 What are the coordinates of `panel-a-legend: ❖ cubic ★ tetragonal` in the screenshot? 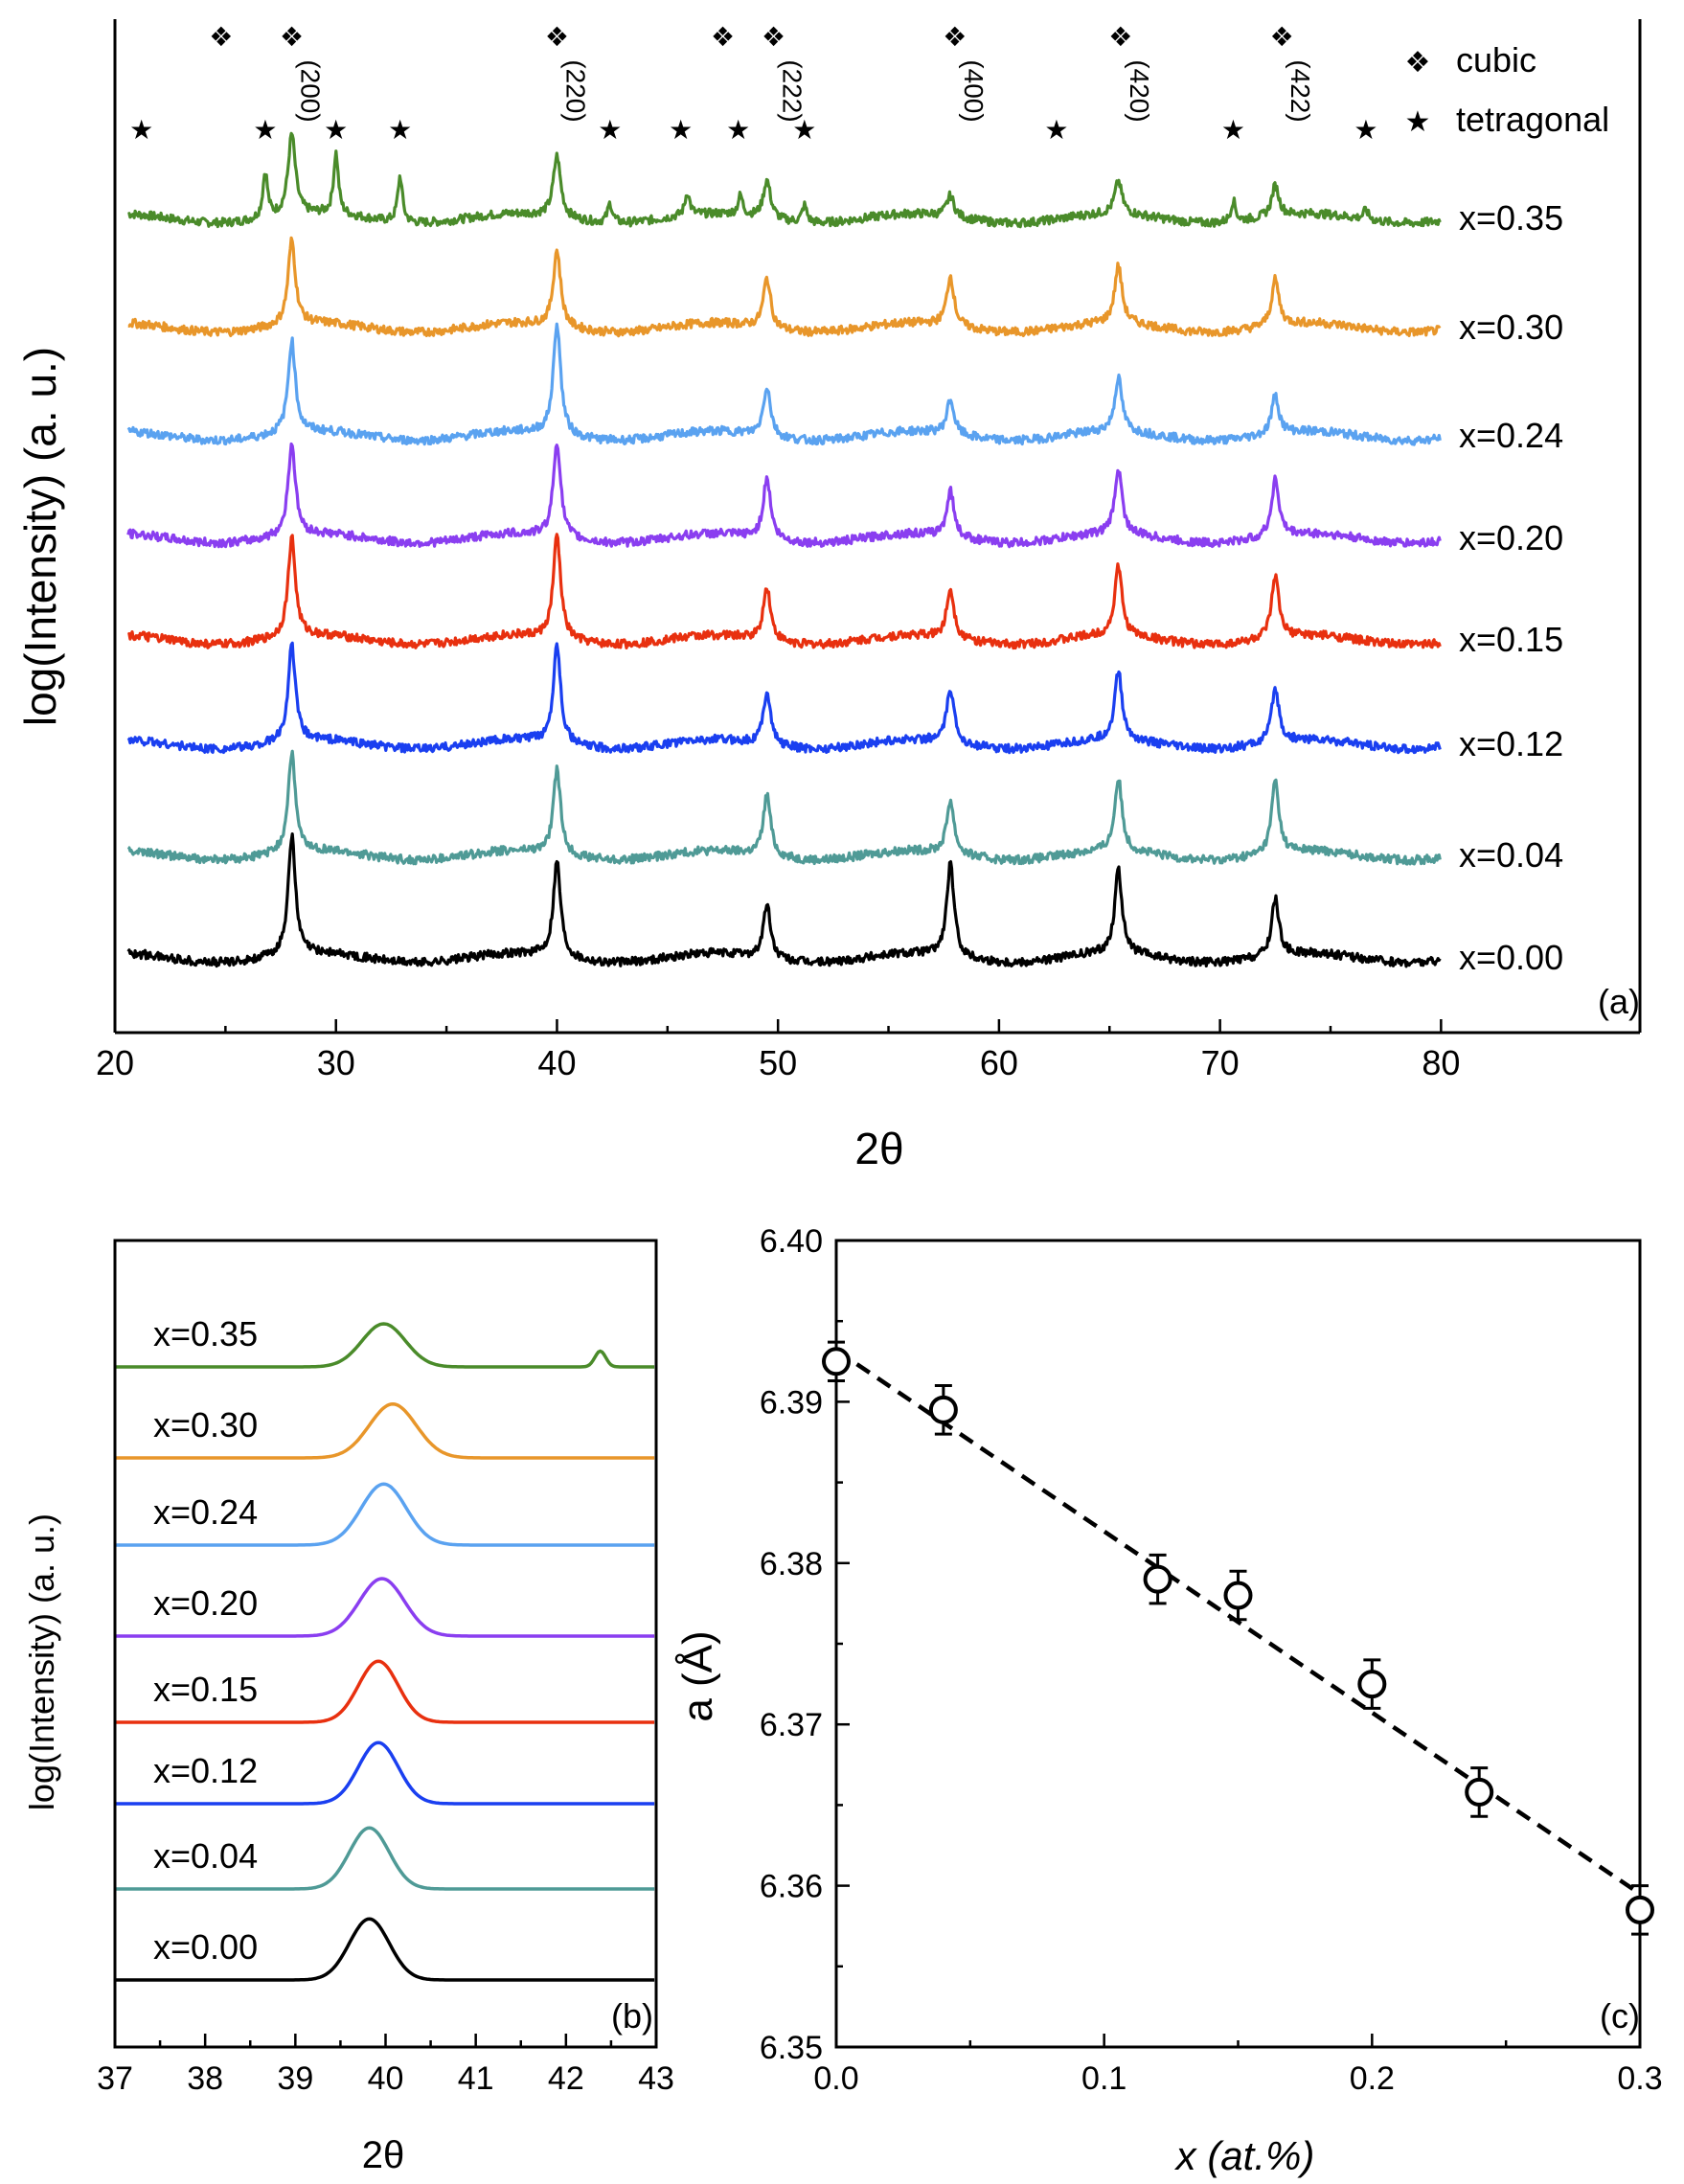 It's located at (1507, 89).